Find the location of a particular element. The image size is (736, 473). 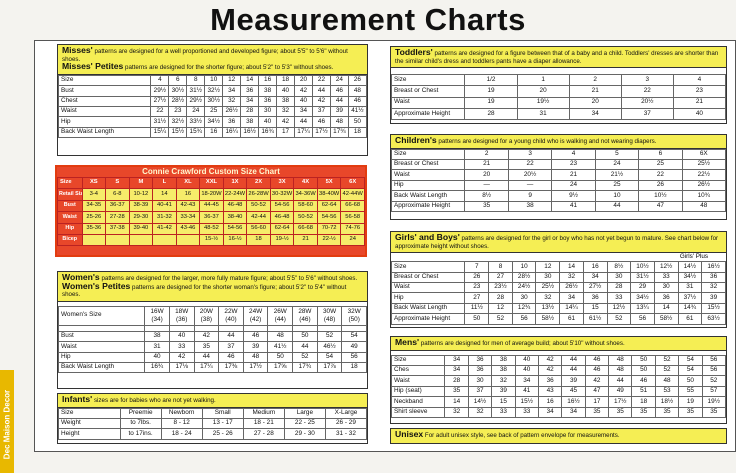

table-cell: 10 is located at coordinates (214, 80).